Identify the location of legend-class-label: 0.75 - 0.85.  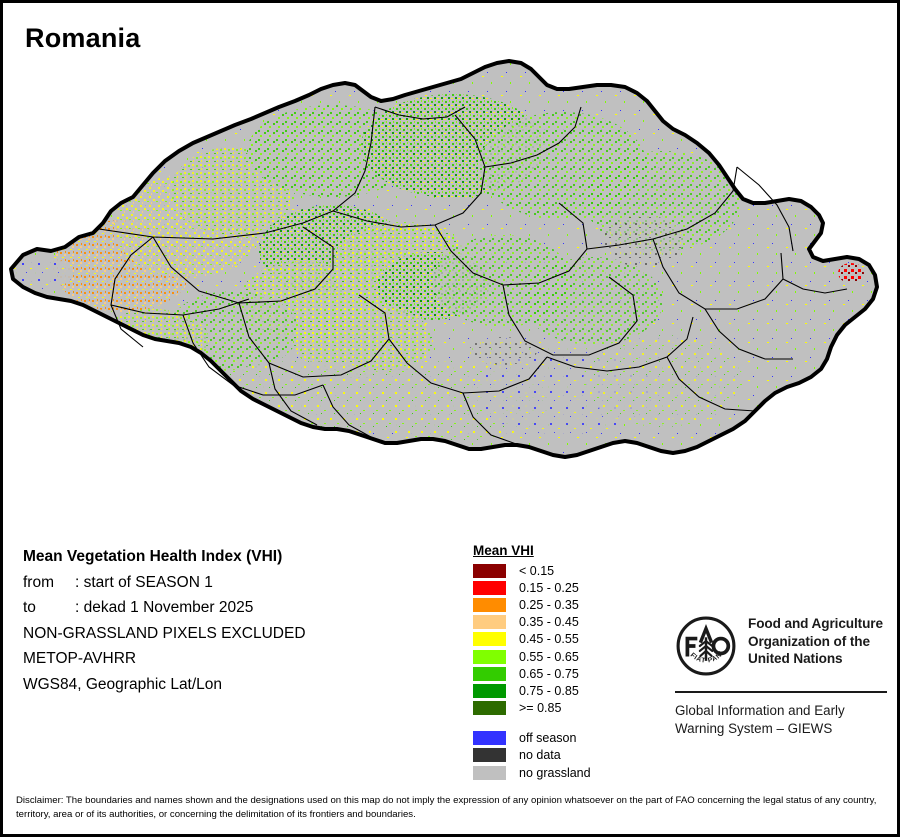
(549, 690).